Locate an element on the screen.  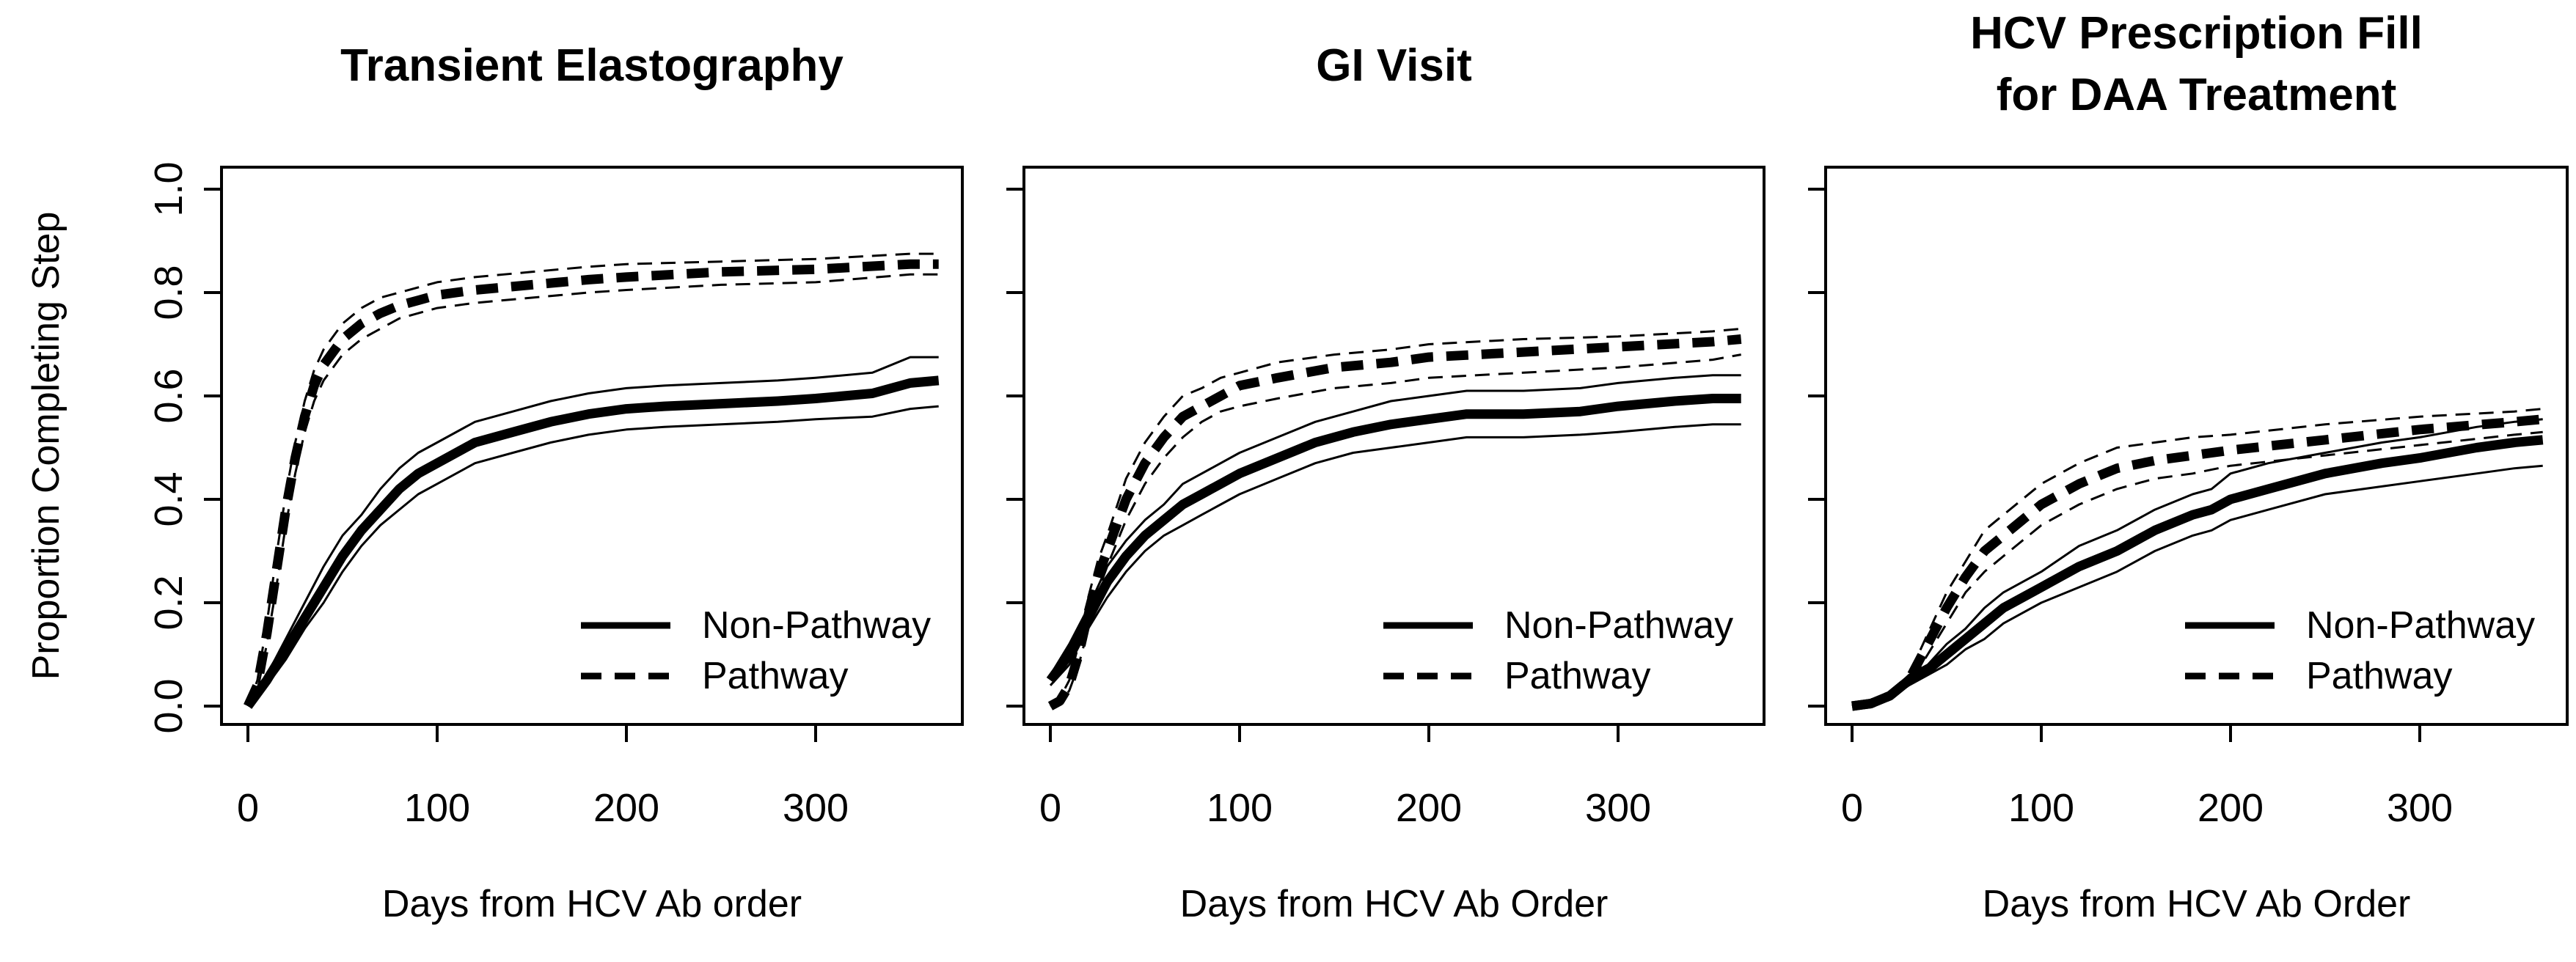
y-tick-label: 0.2 is located at coordinates (169, 603).